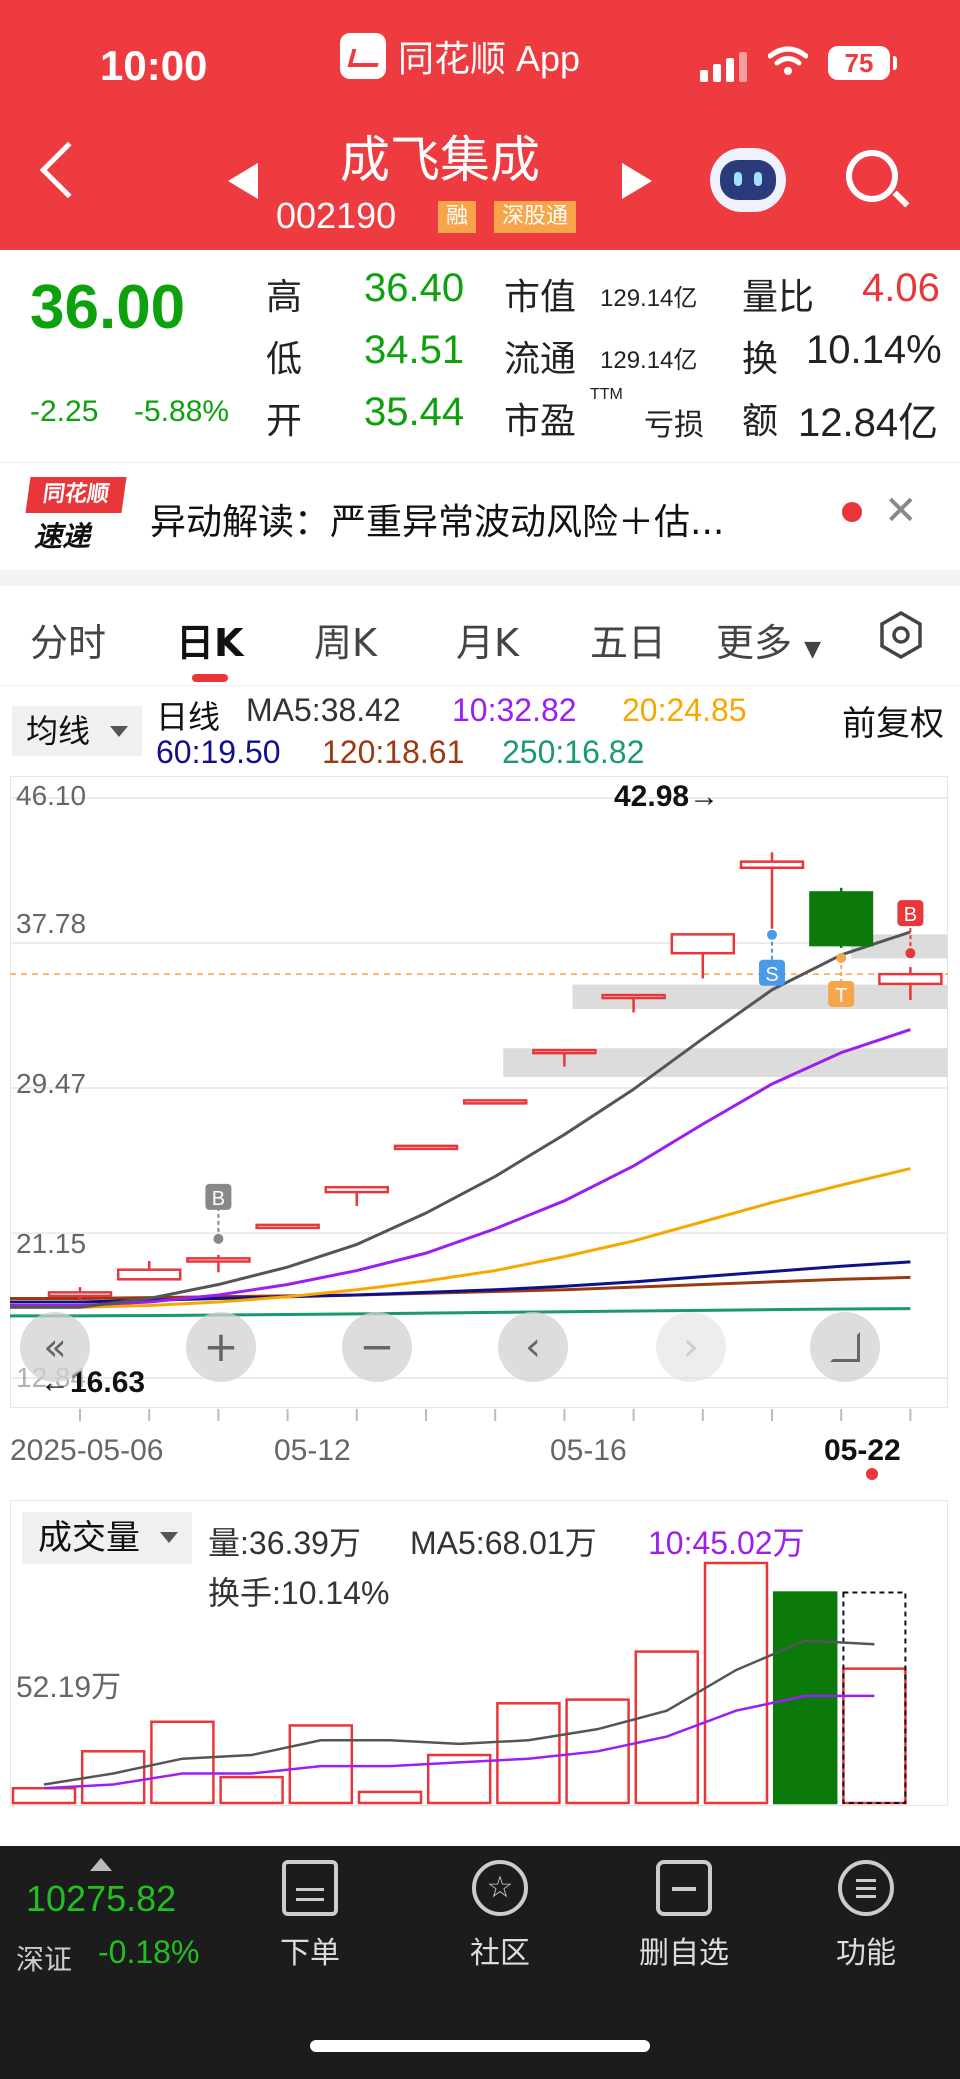 Image resolution: width=960 pixels, height=2079 pixels. I want to click on volume-indicator-select: 成交量, so click(107, 1538).